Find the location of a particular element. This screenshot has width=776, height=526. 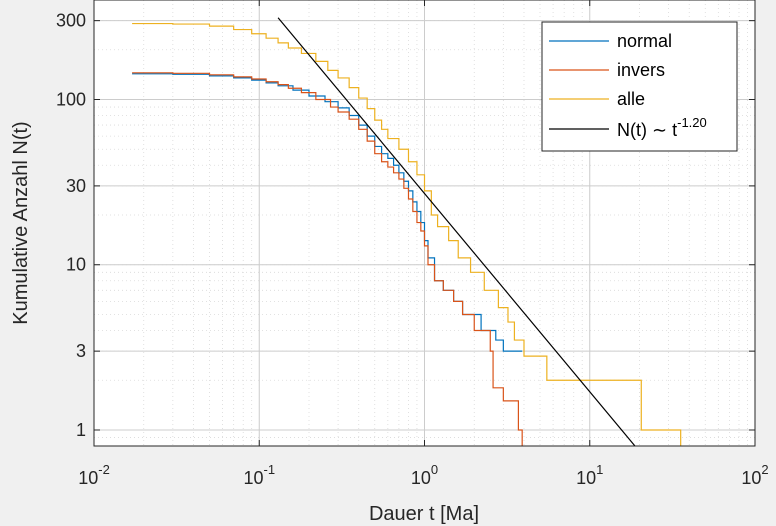

legend-label-fit: N(t) ∼ t-1.20 is located at coordinates (662, 127).